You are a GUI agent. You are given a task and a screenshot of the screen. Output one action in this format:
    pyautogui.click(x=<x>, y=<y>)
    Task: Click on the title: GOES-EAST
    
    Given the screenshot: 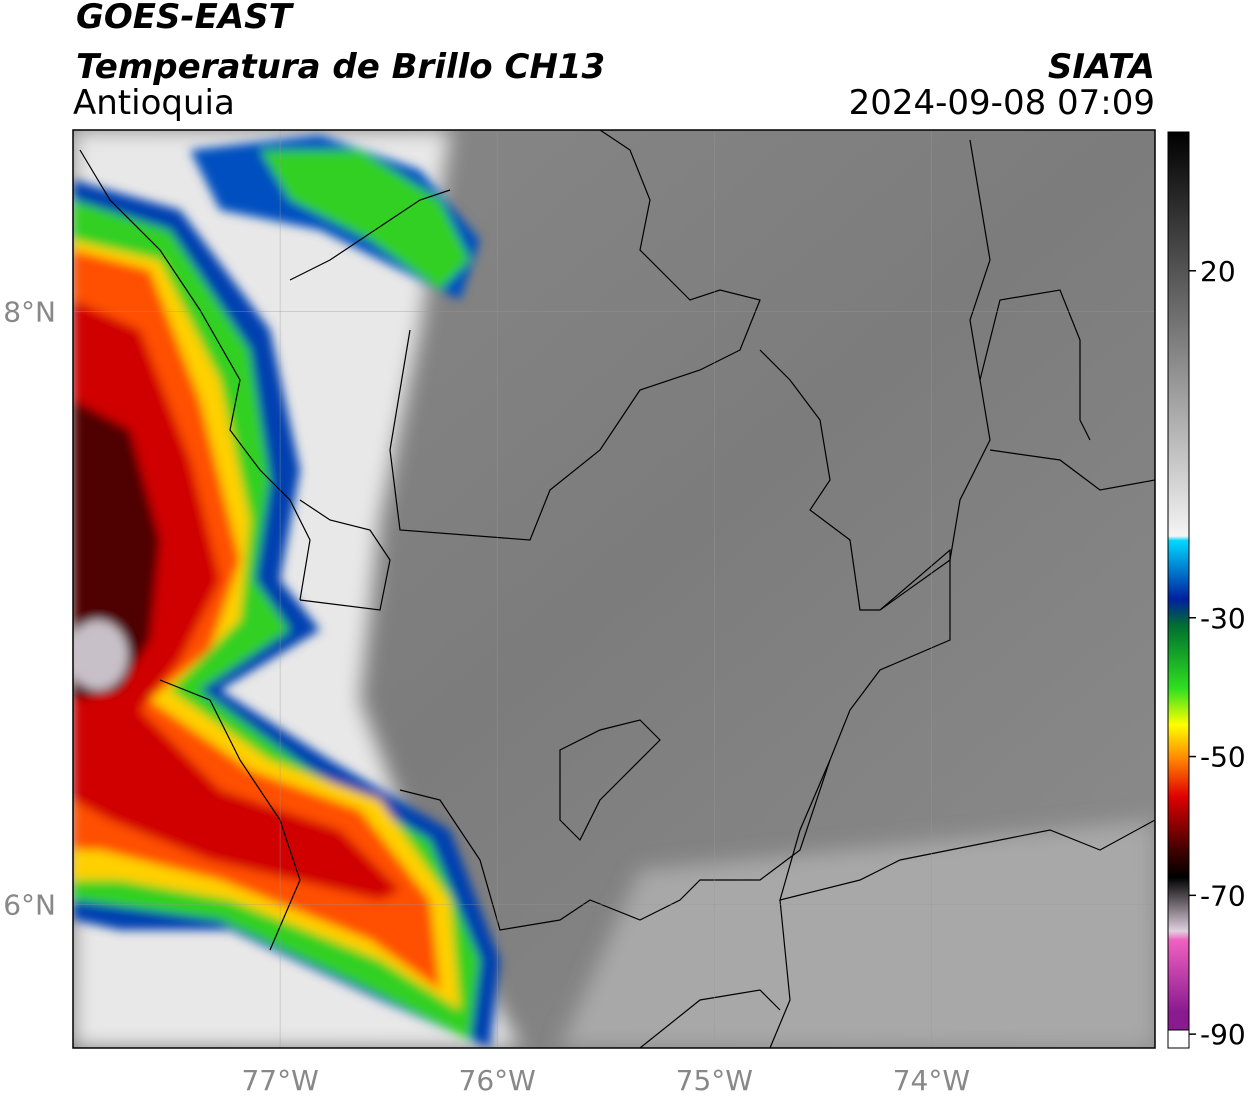 What is the action you would take?
    pyautogui.click(x=185, y=18)
    